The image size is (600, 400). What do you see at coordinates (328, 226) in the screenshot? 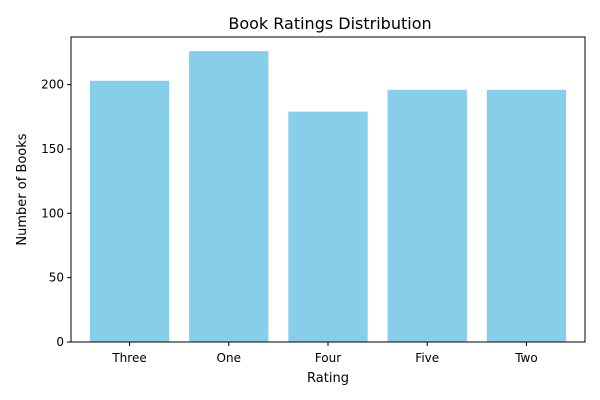
I see `bar-four` at bounding box center [328, 226].